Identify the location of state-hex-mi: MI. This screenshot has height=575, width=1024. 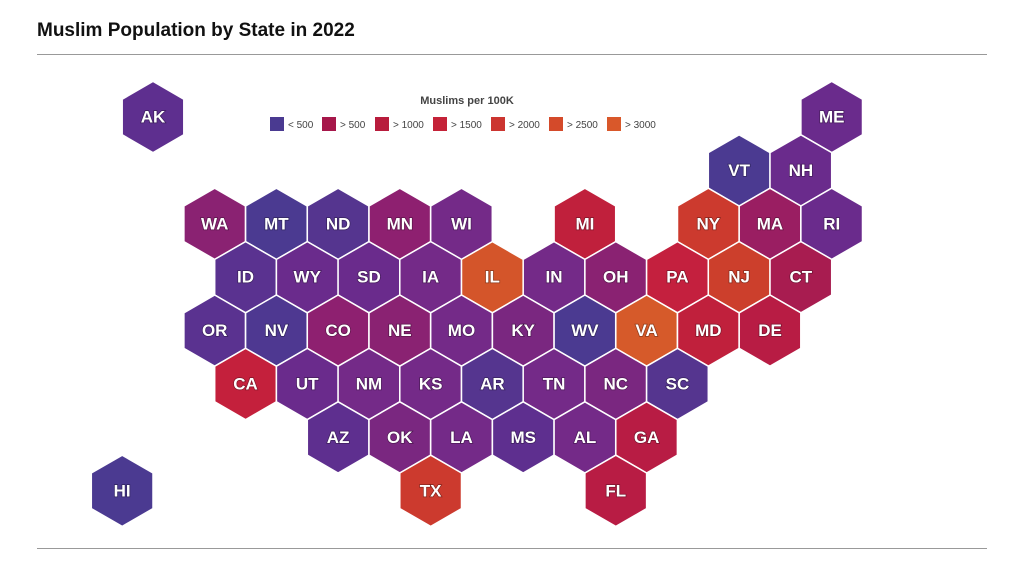
(585, 224).